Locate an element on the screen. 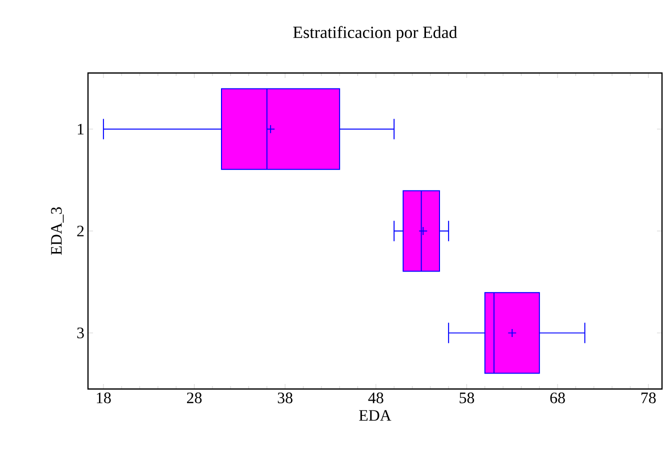  x-tick-label: 48 is located at coordinates (376, 398).